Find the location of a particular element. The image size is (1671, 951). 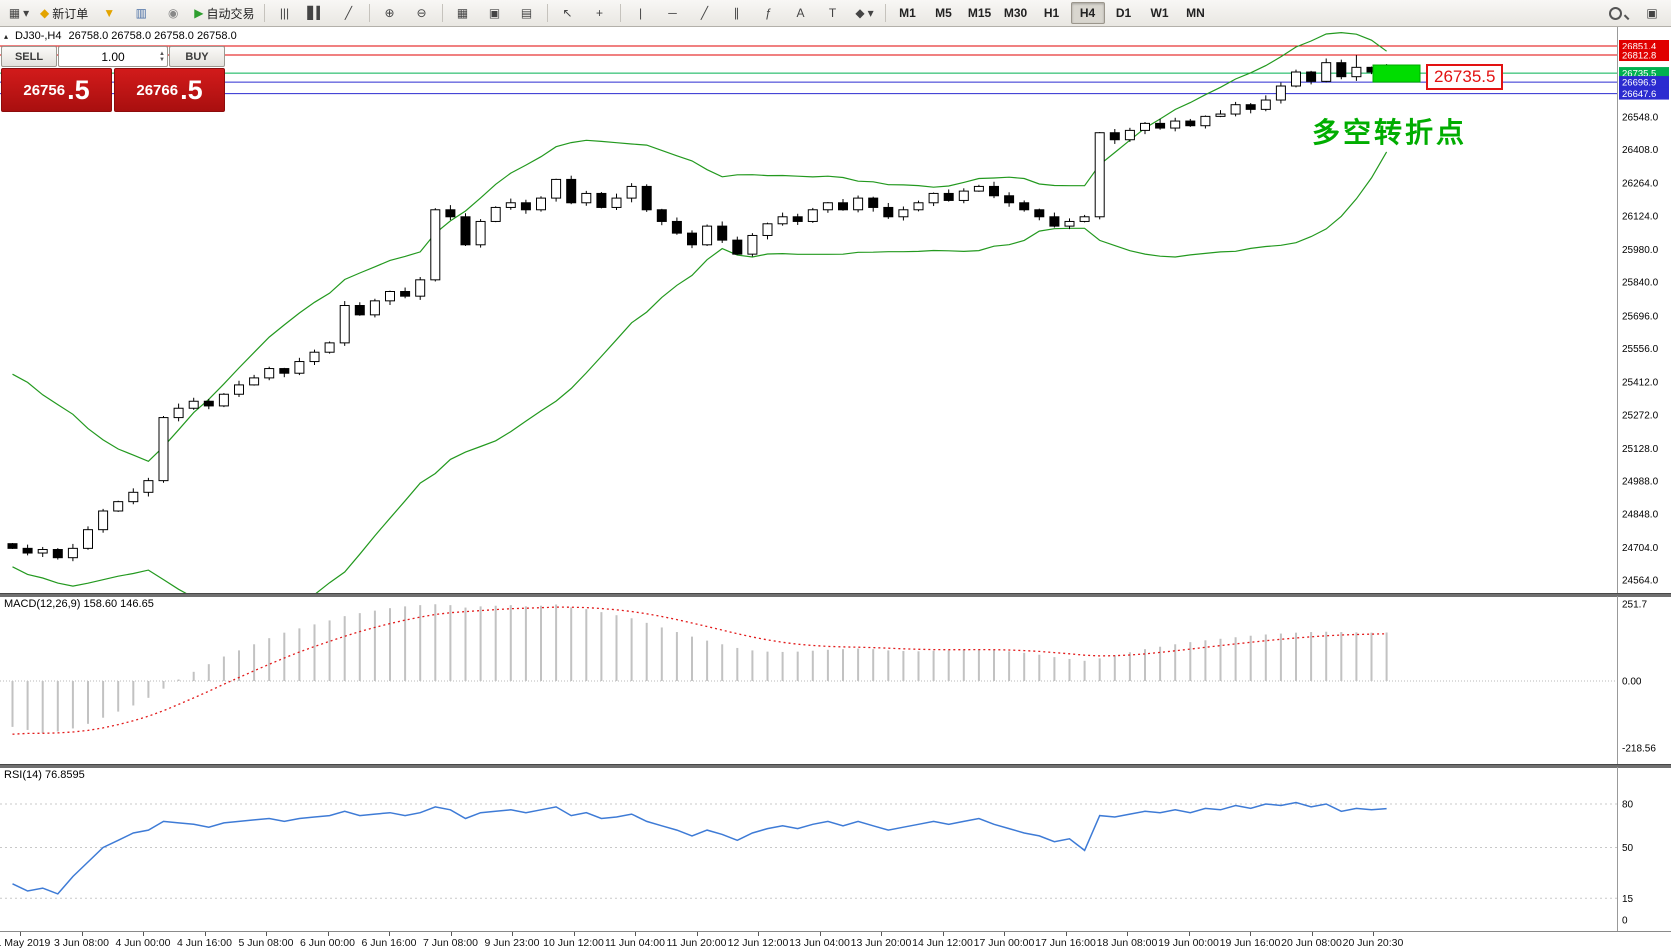

tf-mn: MN is located at coordinates (1196, 13).